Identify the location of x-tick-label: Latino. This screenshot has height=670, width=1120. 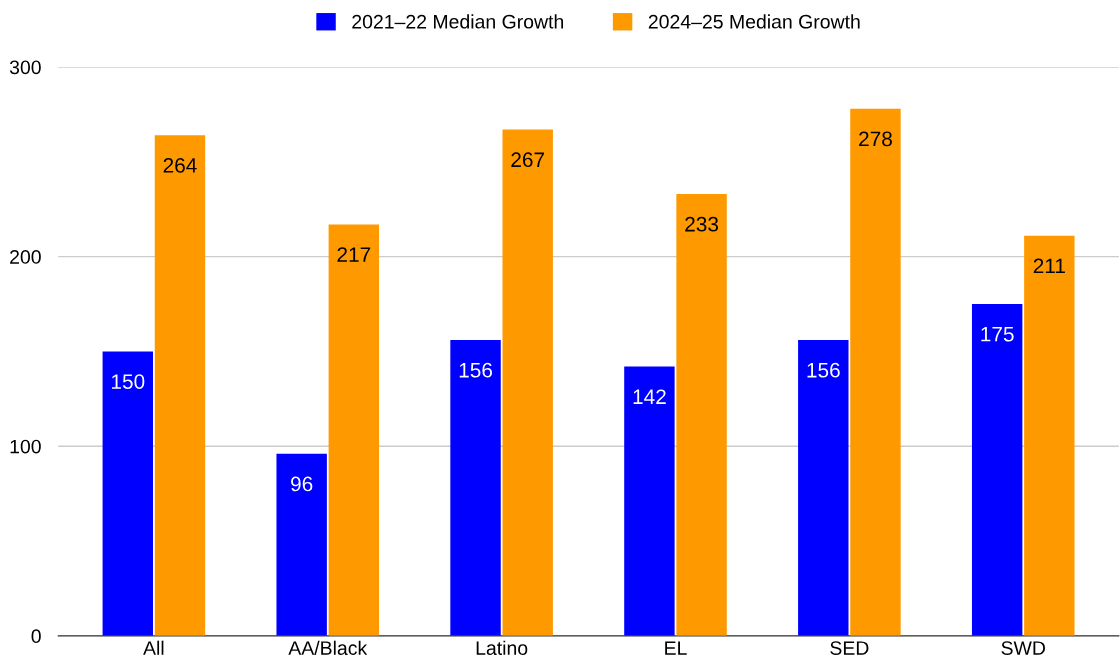
(502, 647).